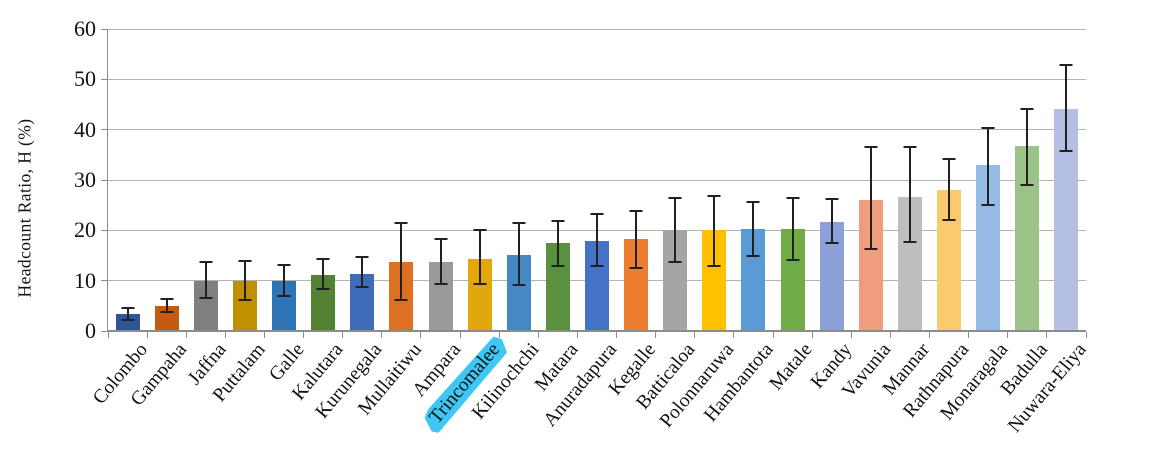  Describe the element at coordinates (284, 265) in the screenshot. I see `error-cap-top-galle` at that location.